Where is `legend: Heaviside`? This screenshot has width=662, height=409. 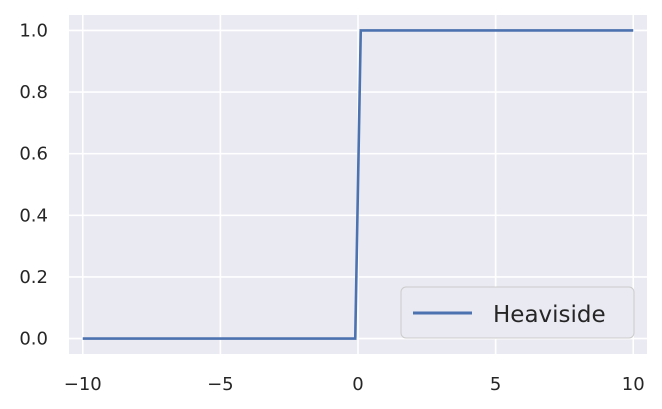 legend: Heaviside is located at coordinates (517, 312).